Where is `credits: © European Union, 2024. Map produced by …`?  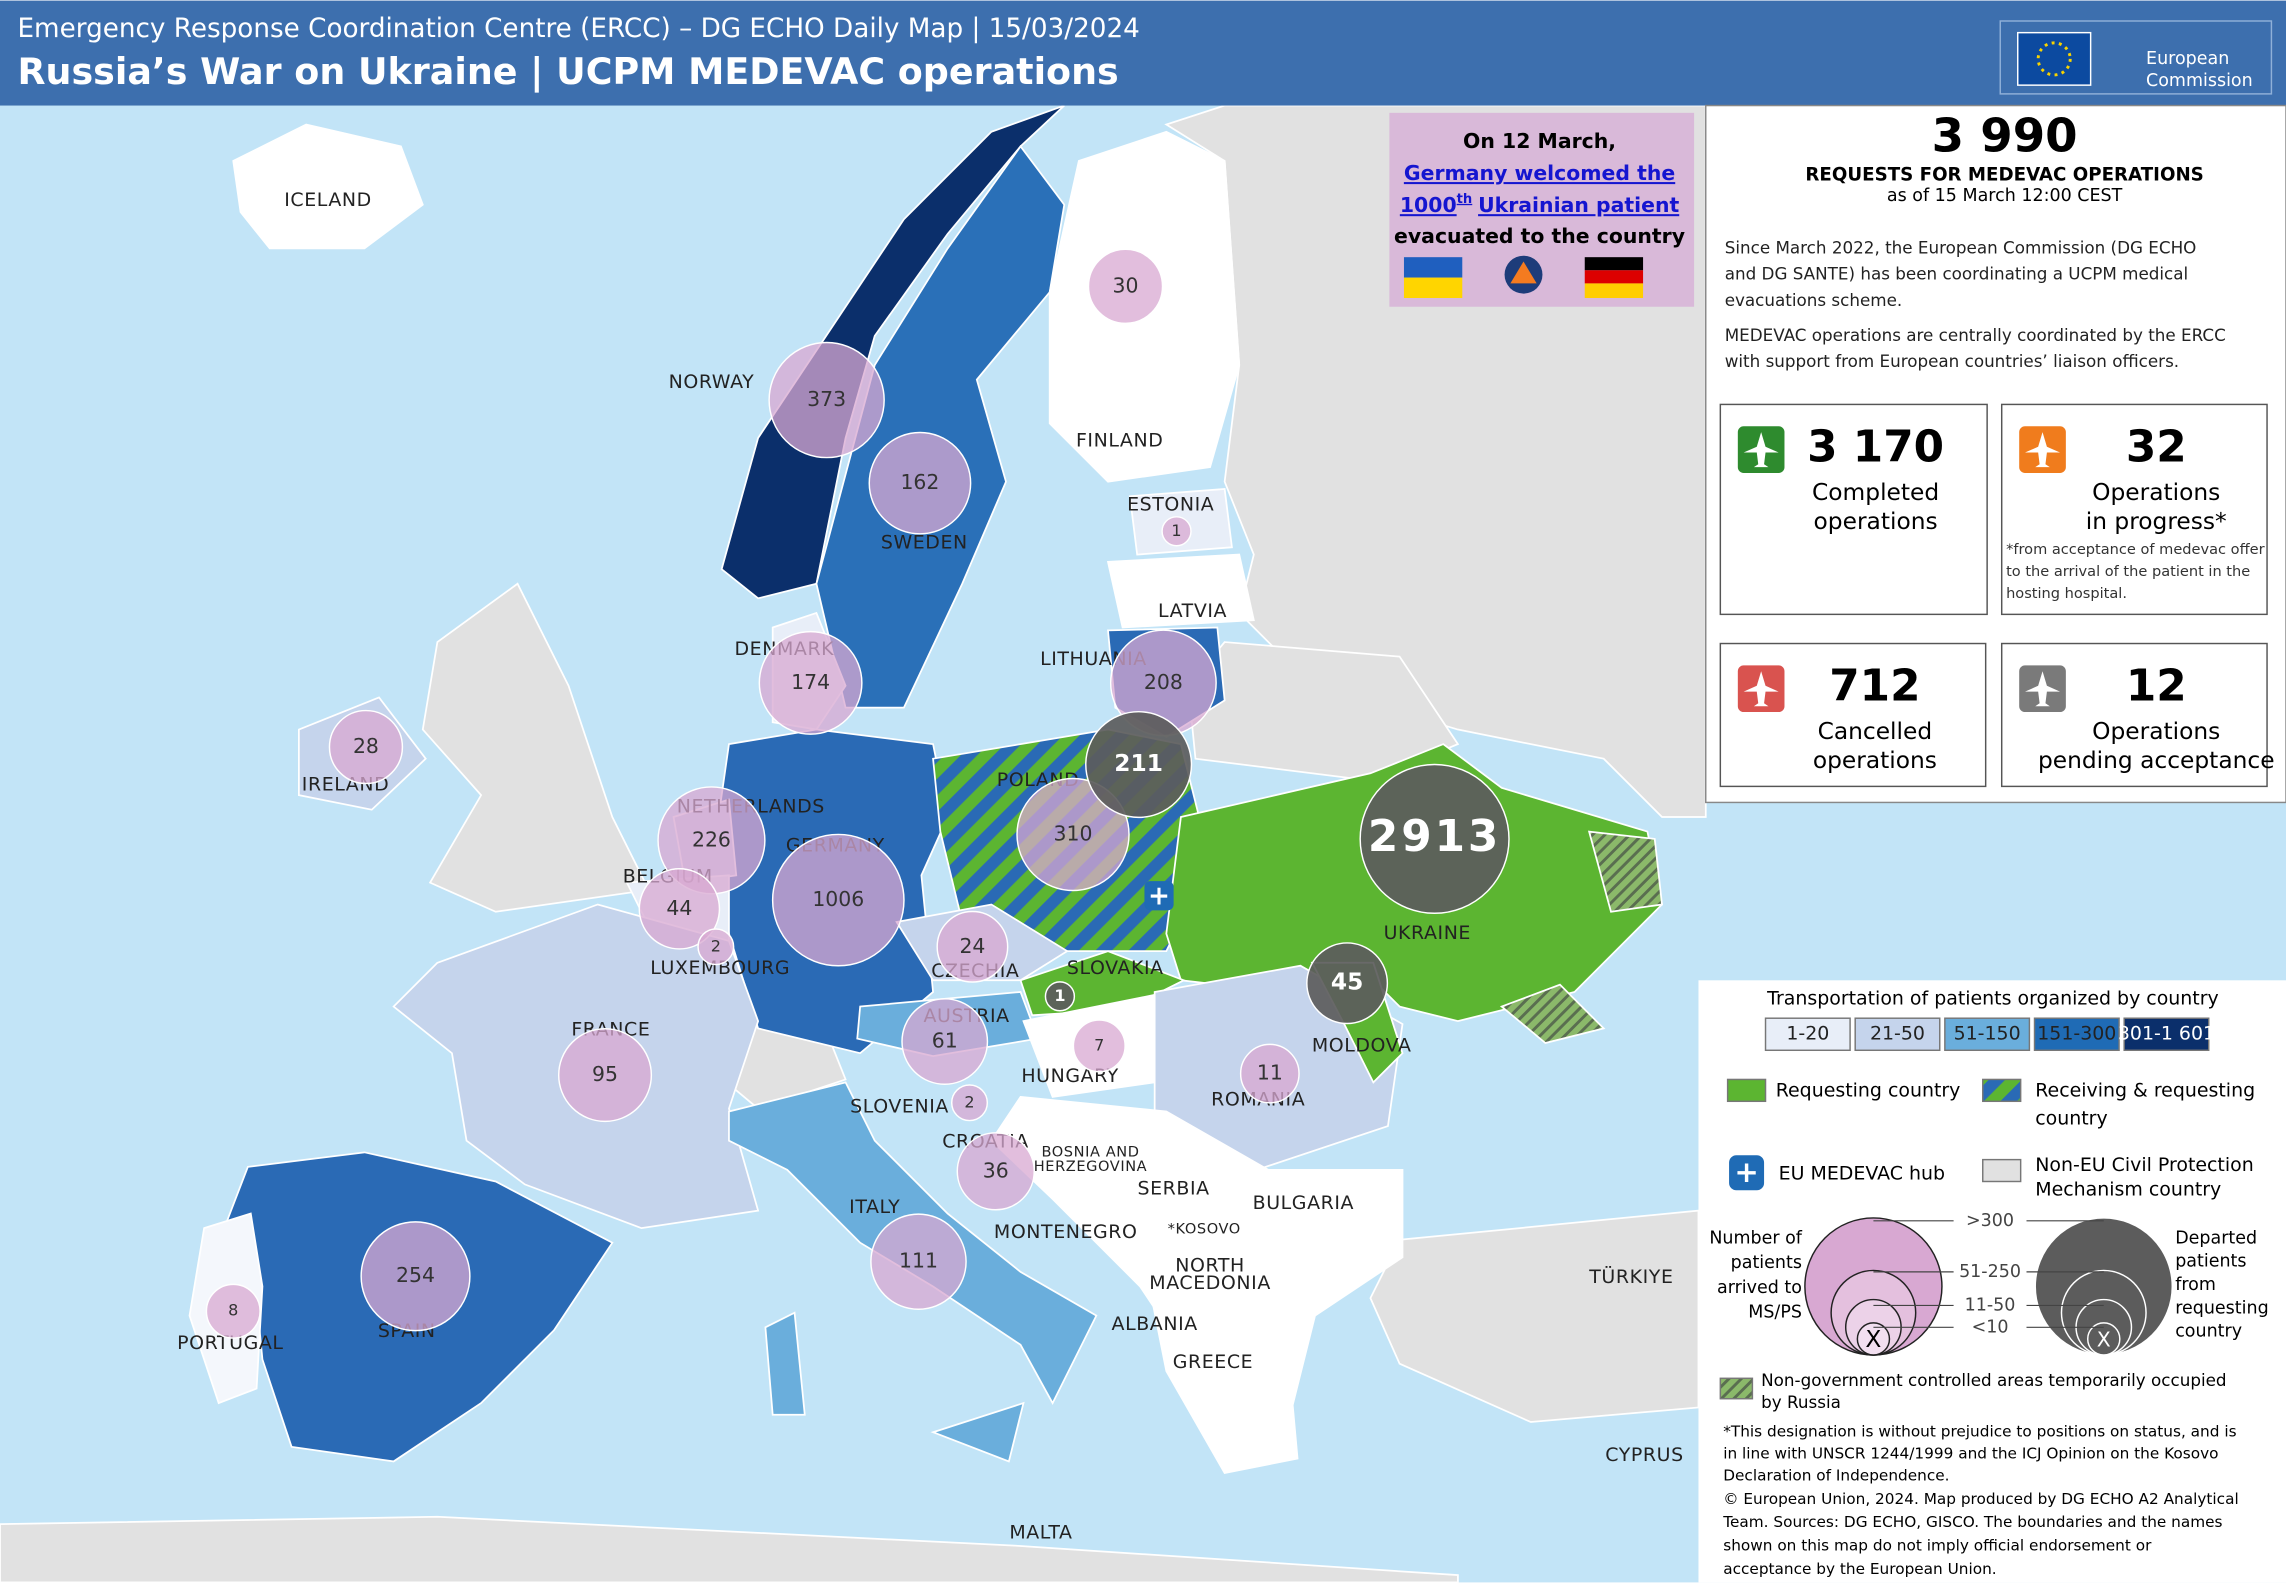
credits: © European Union, 2024. Map produced by … is located at coordinates (1980, 1499).